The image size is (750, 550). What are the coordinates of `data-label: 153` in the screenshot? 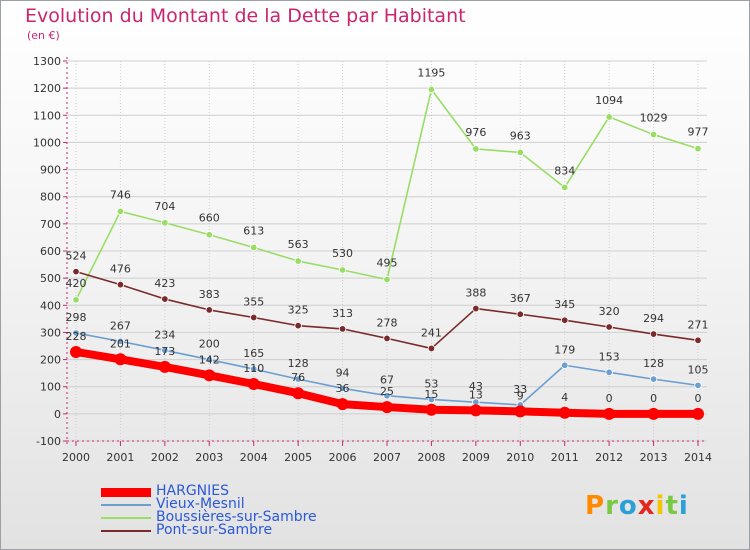 It's located at (609, 356).